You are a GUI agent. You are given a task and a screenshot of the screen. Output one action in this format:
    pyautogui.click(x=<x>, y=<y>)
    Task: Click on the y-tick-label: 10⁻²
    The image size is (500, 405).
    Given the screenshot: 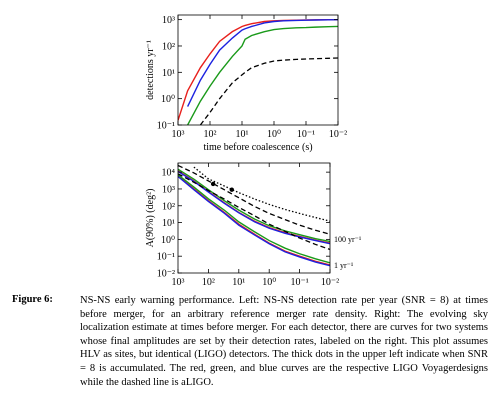 What is the action you would take?
    pyautogui.click(x=166, y=274)
    